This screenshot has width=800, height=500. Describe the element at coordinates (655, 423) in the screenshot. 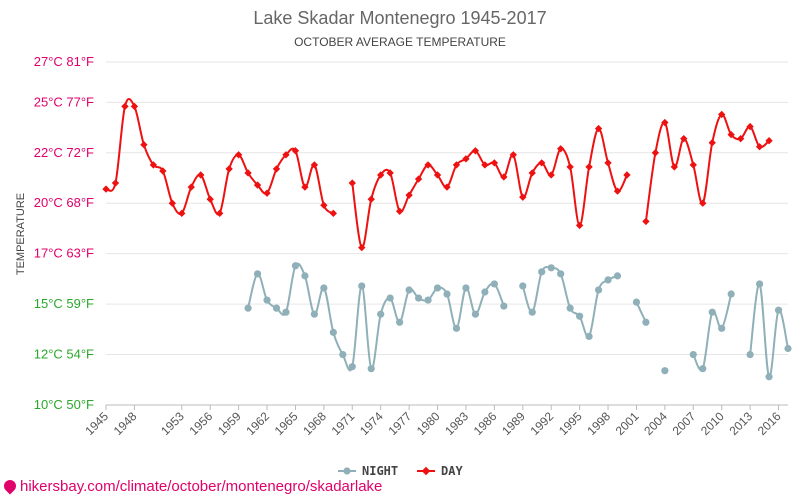

I see `x-tick-label: 2004` at that location.